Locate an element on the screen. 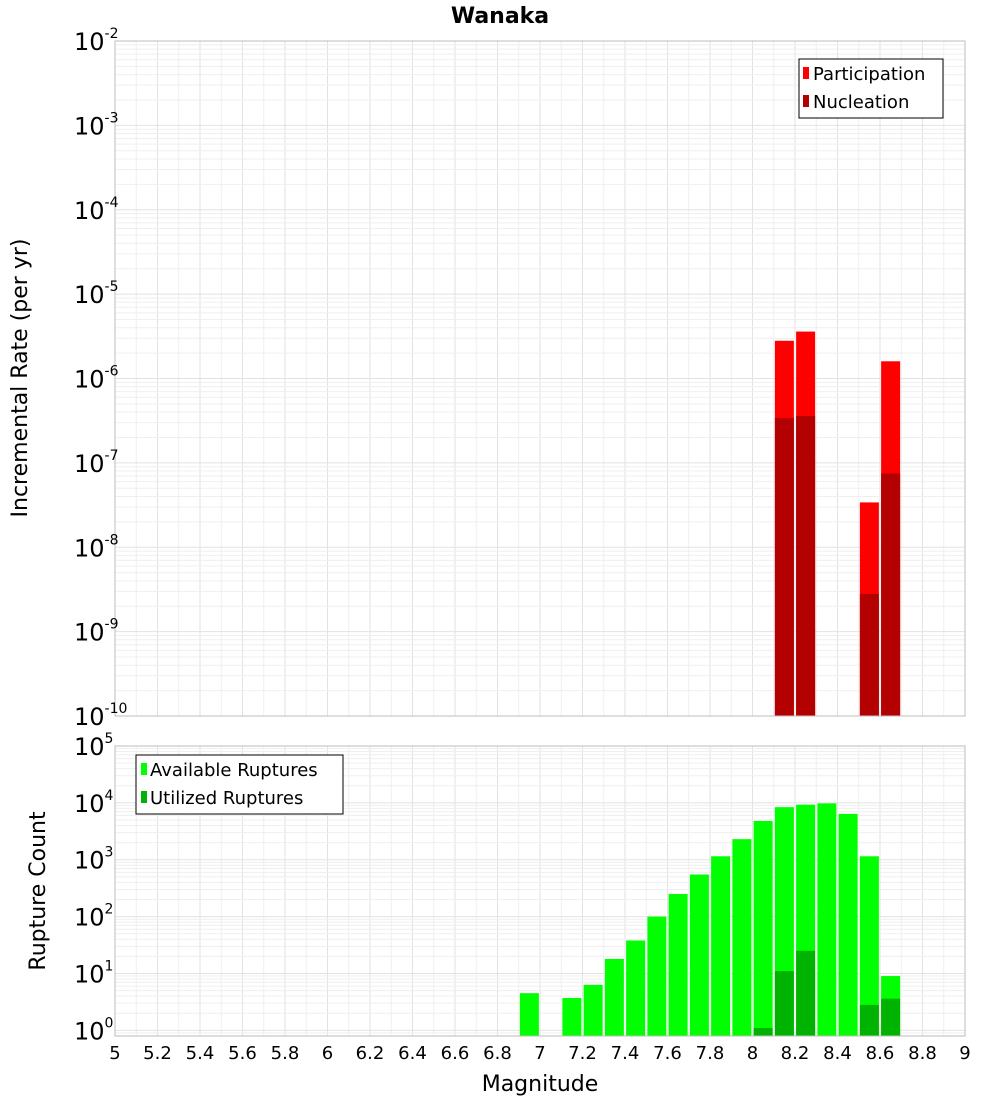 The height and width of the screenshot is (1100, 1000). utilized-legend-label: Utilized Ruptures is located at coordinates (226, 798).